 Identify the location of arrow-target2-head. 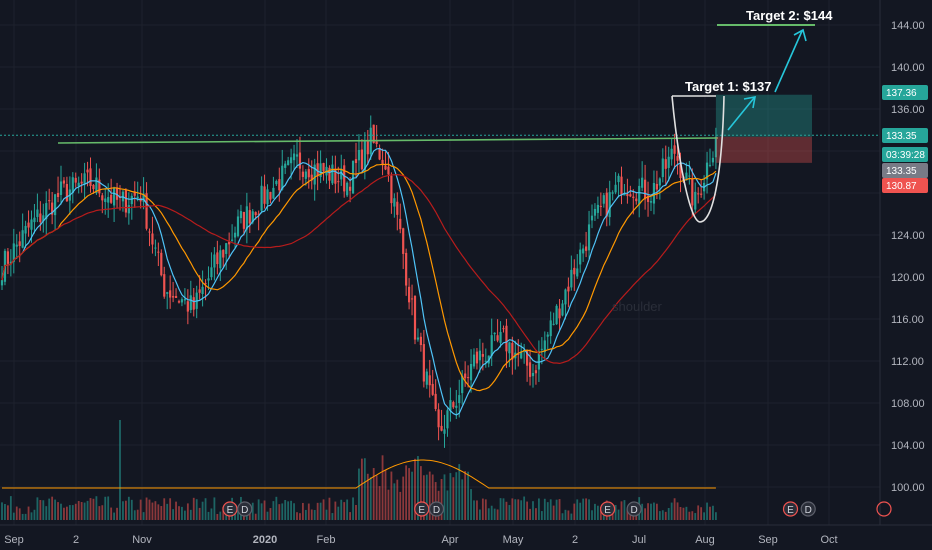
(800, 35).